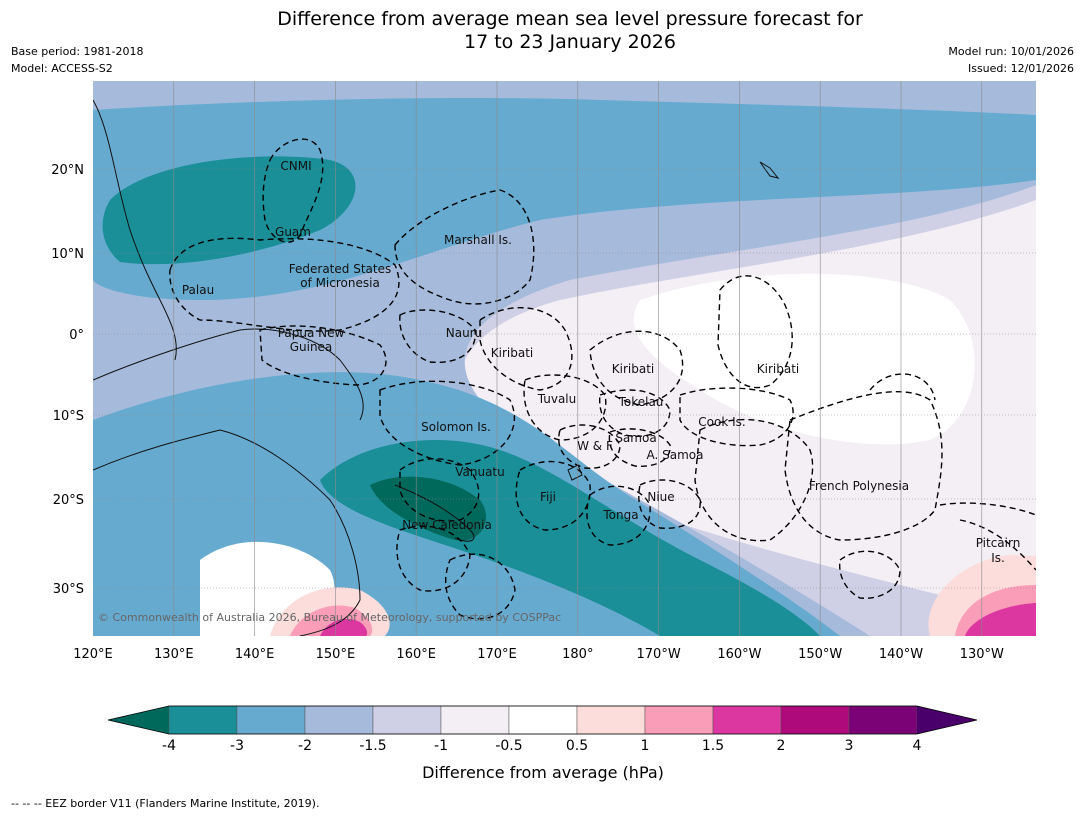 Image resolution: width=1085 pixels, height=816 pixels. What do you see at coordinates (859, 486) in the screenshot?
I see `place-label: French Polynesia` at bounding box center [859, 486].